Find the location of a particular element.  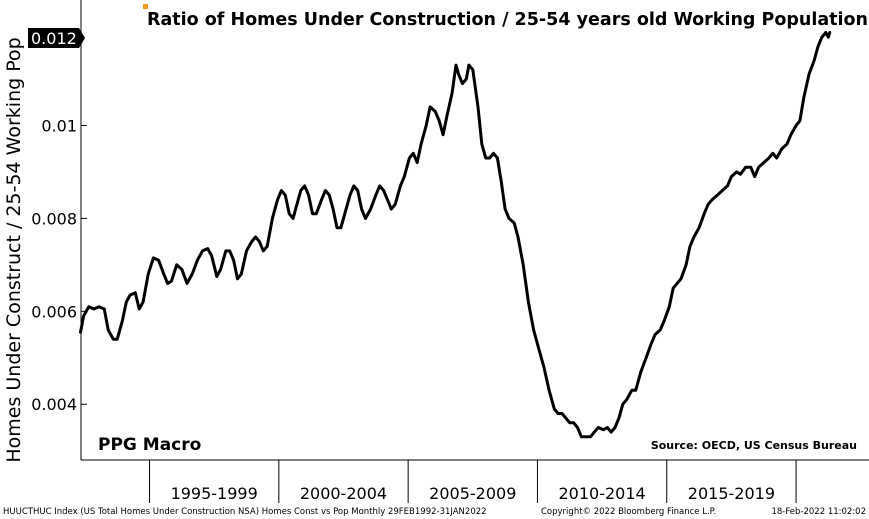

x-category-label: 1995-1999 is located at coordinates (214, 493).